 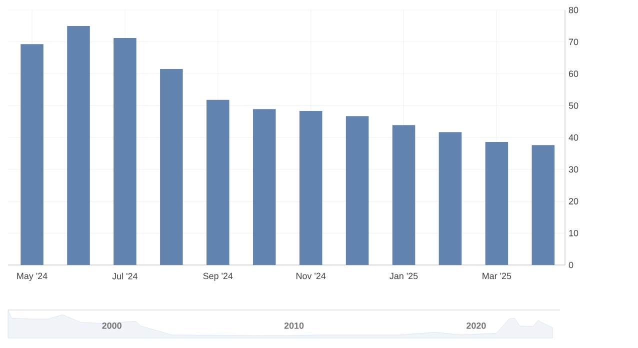 What do you see at coordinates (573, 169) in the screenshot?
I see `y-tick-label: 30` at bounding box center [573, 169].